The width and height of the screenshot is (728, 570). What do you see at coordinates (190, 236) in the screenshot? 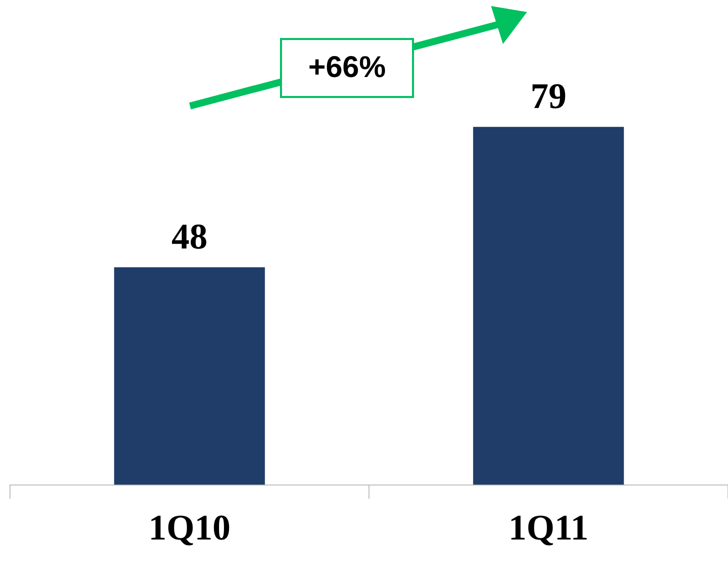
I see `data-label: 48` at bounding box center [190, 236].